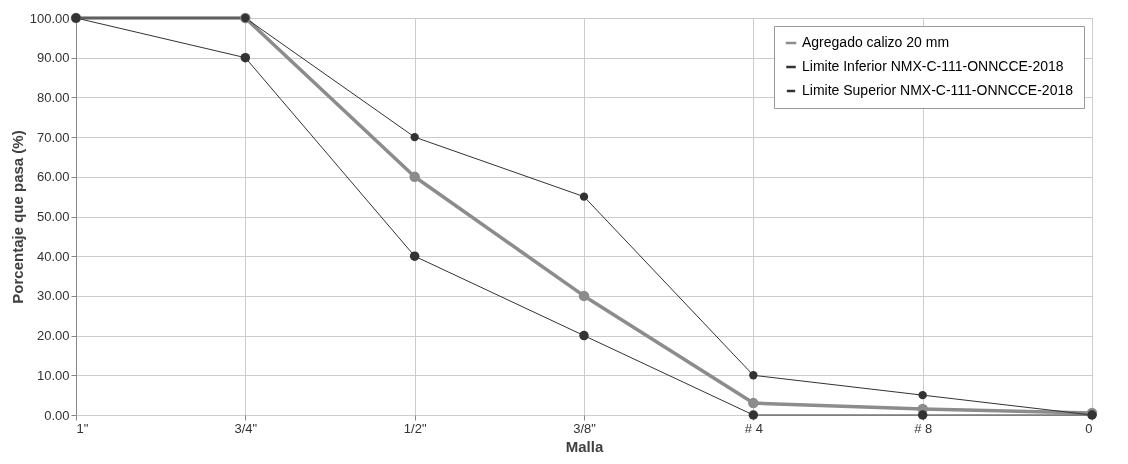 This screenshot has width=1128, height=464. Describe the element at coordinates (53, 58) in the screenshot. I see `y-tick-label: 90.00` at that location.